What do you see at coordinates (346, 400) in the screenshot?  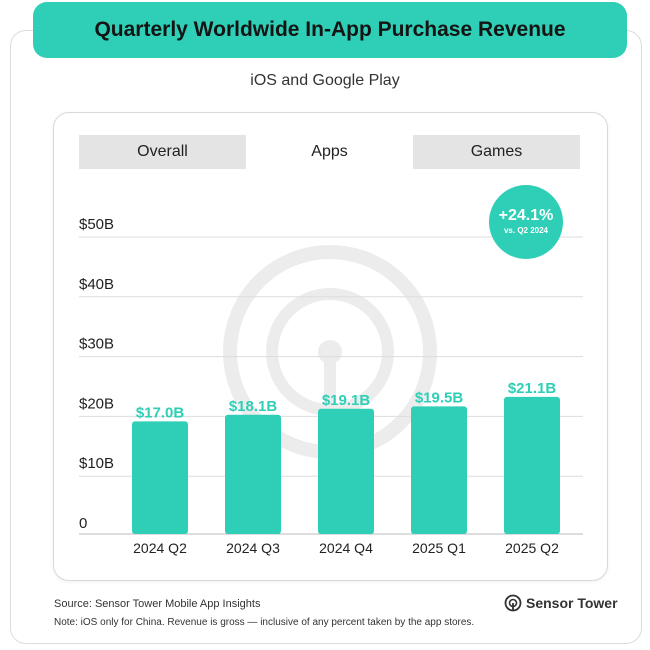 I see `bar-data-label: $19.1B` at bounding box center [346, 400].